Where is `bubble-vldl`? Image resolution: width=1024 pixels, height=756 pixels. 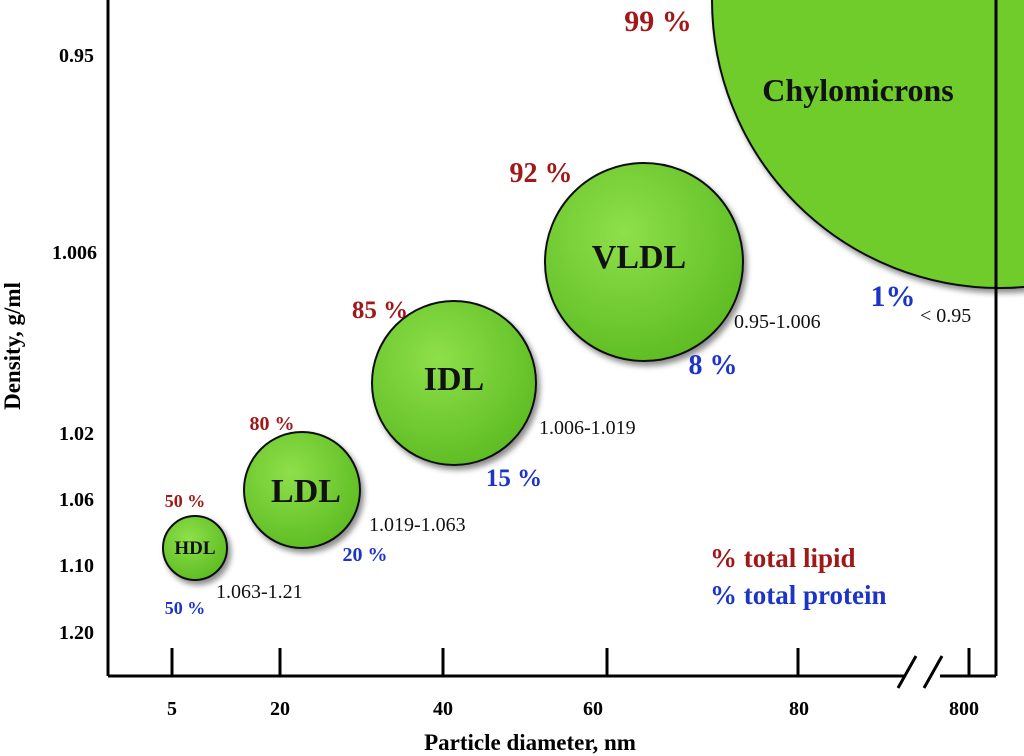 bubble-vldl is located at coordinates (644, 262).